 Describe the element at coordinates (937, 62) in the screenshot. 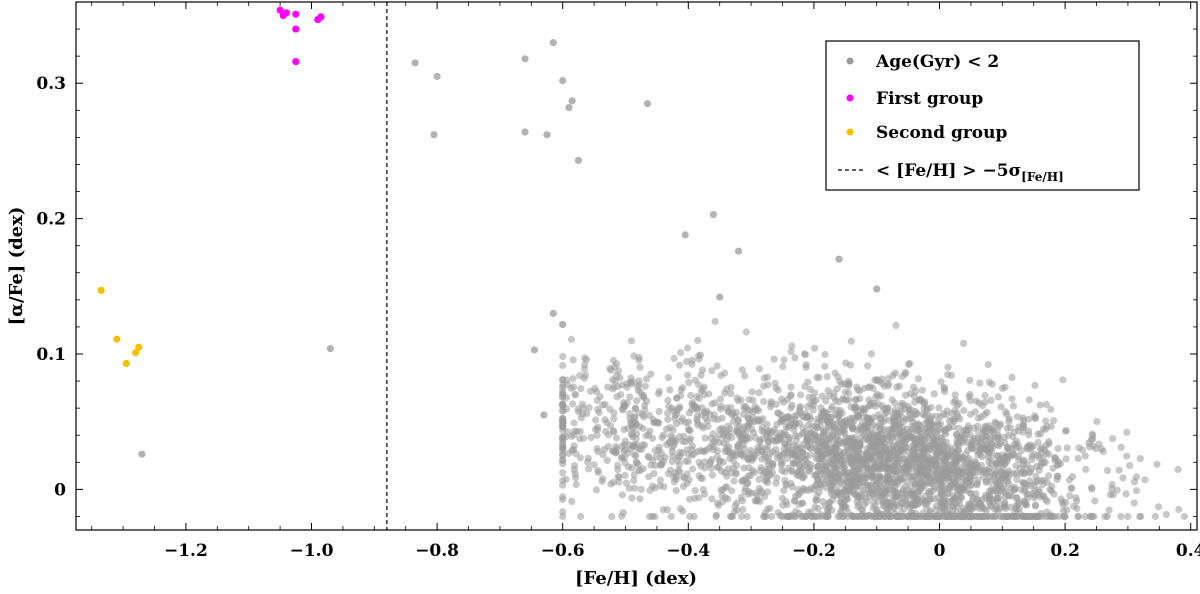

I see `legend-label-age: Age(Gyr) < 2` at that location.